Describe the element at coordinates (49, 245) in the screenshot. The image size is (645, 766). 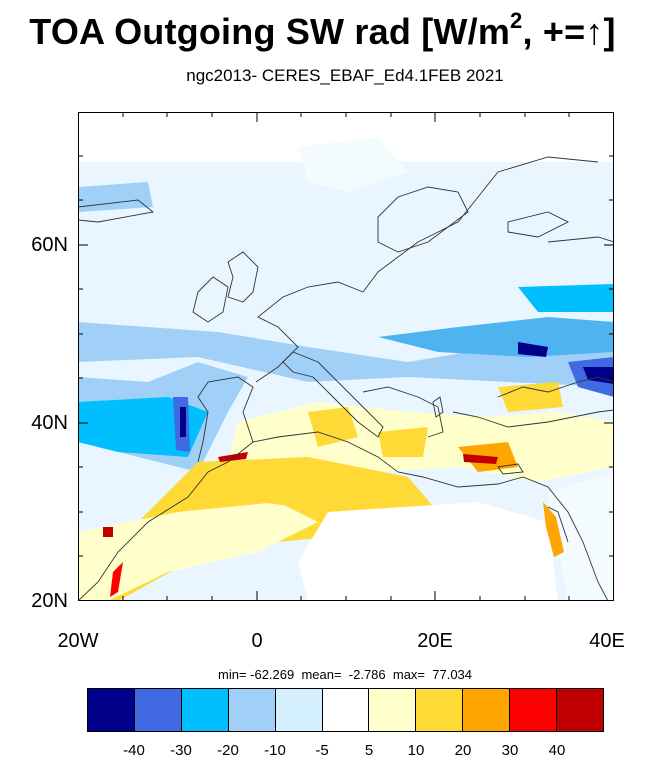
I see `lat-label-60n: 60N` at that location.